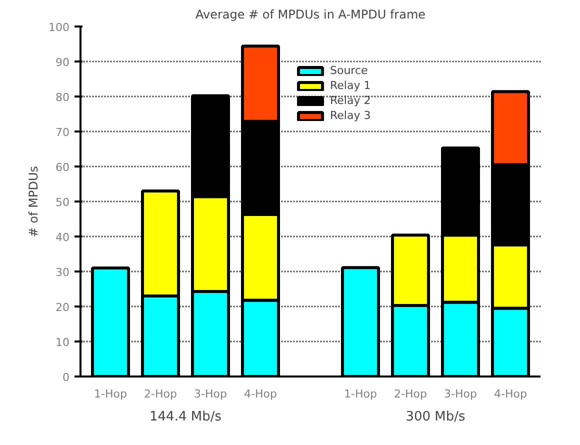 Image resolution: width=580 pixels, height=445 pixels. Describe the element at coordinates (33, 202) in the screenshot. I see `y-axis-title: # of MPDUs` at that location.